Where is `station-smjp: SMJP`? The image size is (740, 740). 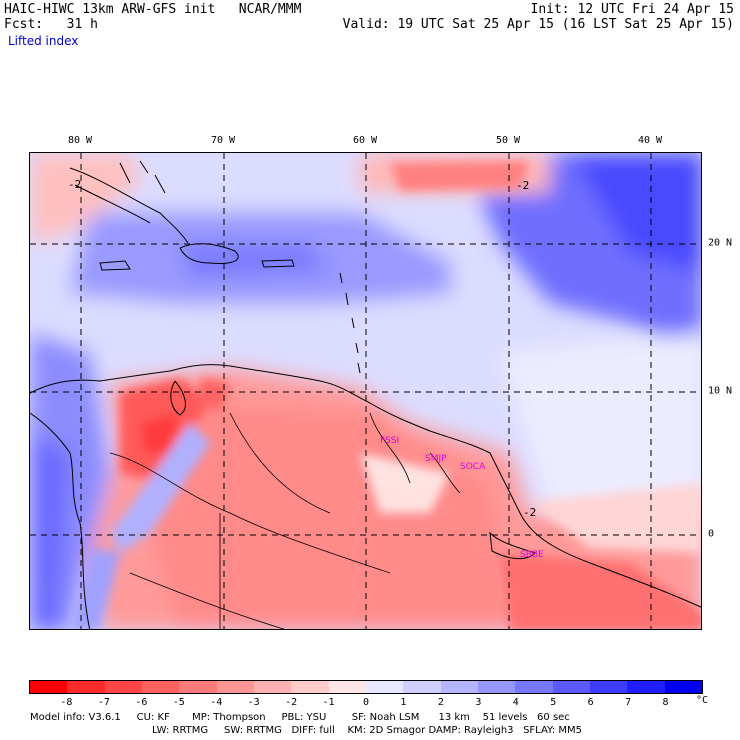 station-smjp: SMJP is located at coordinates (436, 459).